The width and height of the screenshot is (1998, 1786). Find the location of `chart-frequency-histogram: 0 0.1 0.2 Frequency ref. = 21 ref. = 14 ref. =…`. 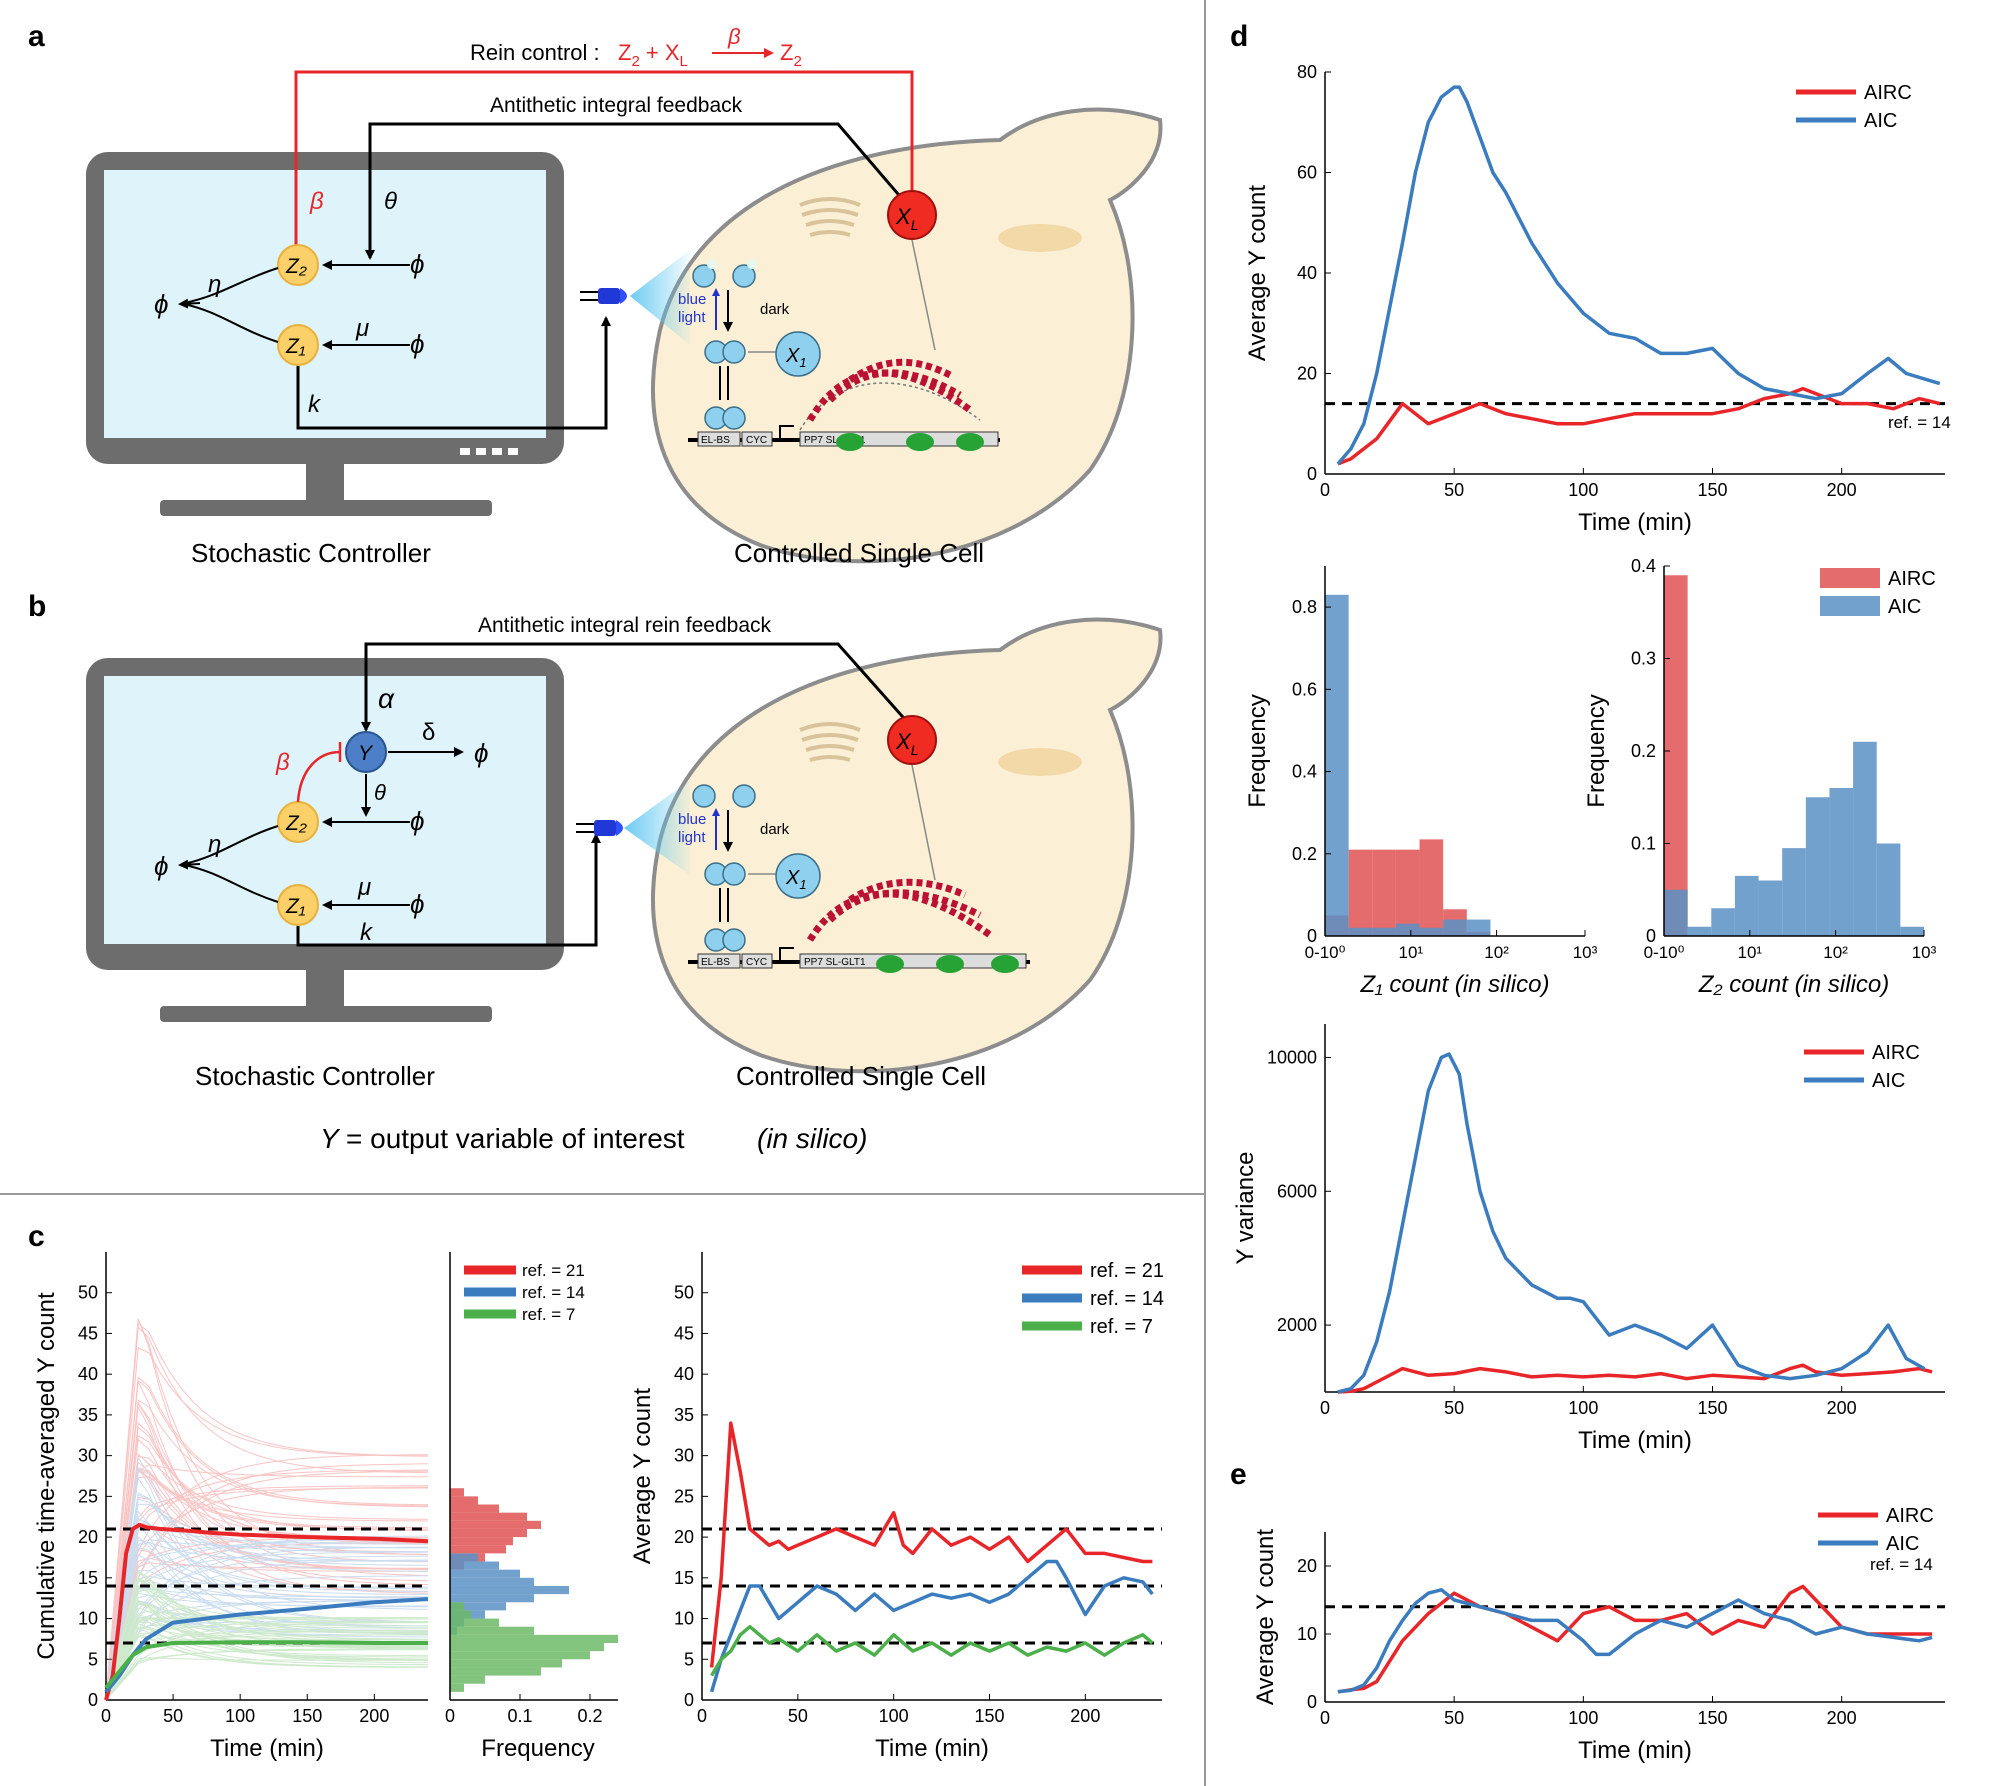

chart-frequency-histogram: 0 0.1 0.2 Frequency ref. = 21 ref. = 14 ref. =… is located at coordinates (531, 1507).